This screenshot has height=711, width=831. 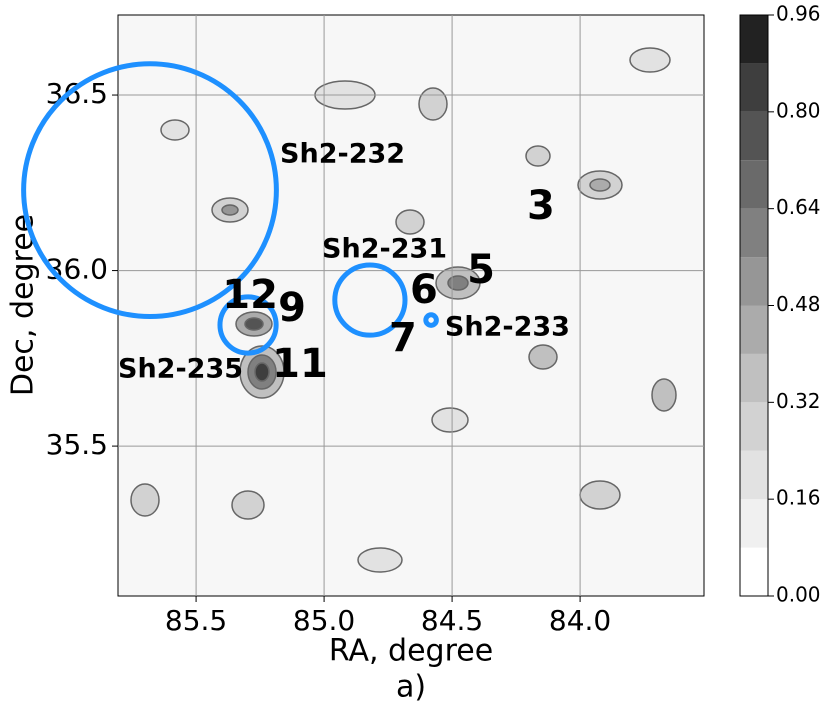 What do you see at coordinates (541, 206) in the screenshot?
I see `annotation: 3` at bounding box center [541, 206].